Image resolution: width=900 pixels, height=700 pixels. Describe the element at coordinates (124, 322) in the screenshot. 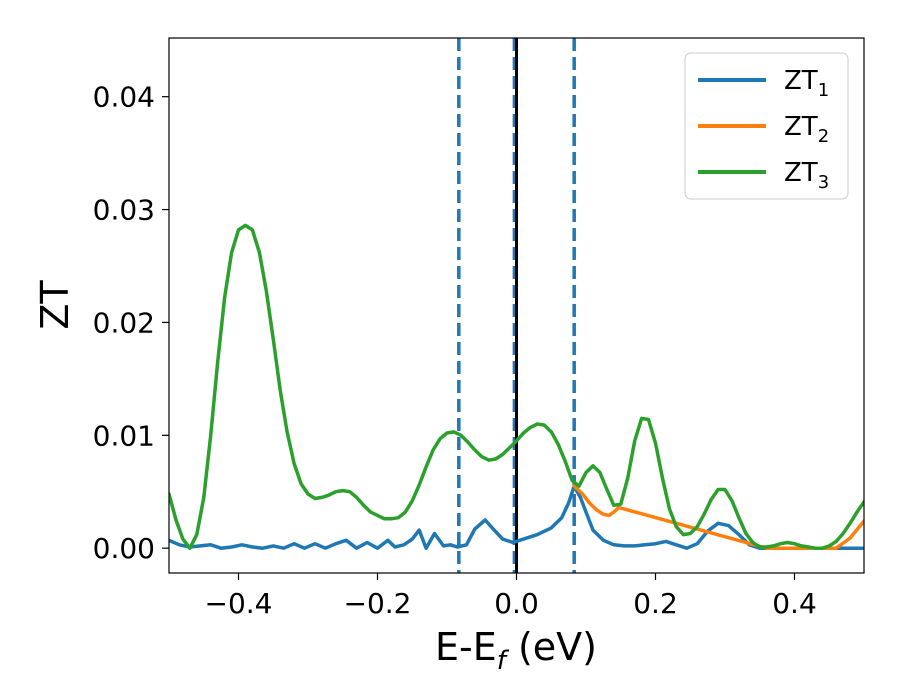

I see `y-tick-label: 0.02` at that location.